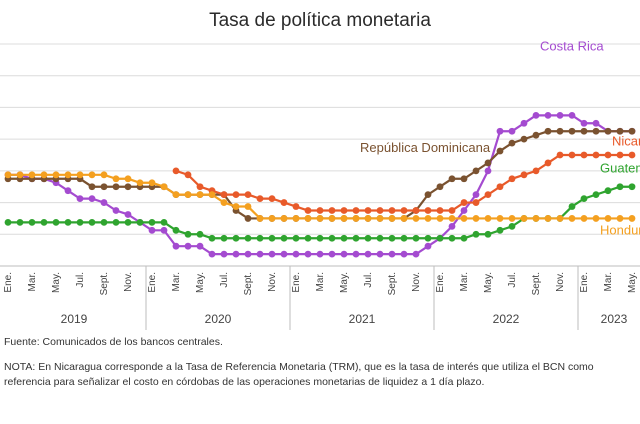  I want to click on series-label: República Dominicana, so click(425, 147).